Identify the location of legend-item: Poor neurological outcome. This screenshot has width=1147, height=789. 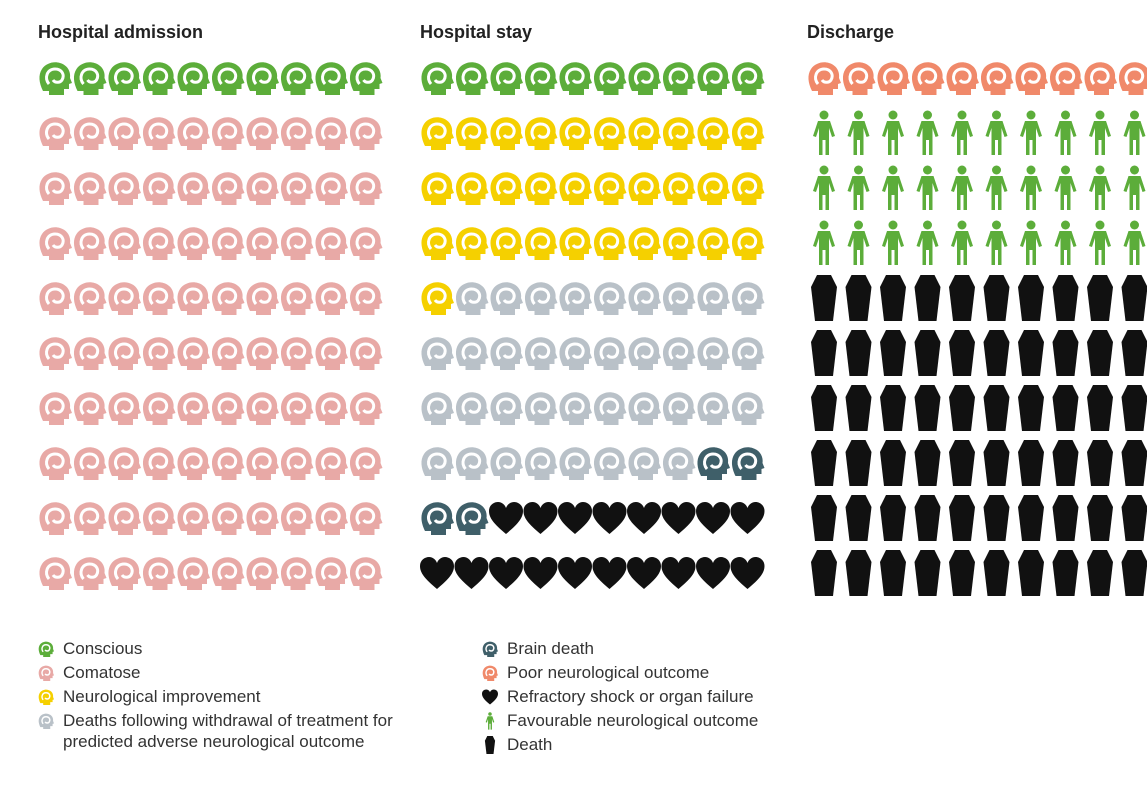
(692, 672).